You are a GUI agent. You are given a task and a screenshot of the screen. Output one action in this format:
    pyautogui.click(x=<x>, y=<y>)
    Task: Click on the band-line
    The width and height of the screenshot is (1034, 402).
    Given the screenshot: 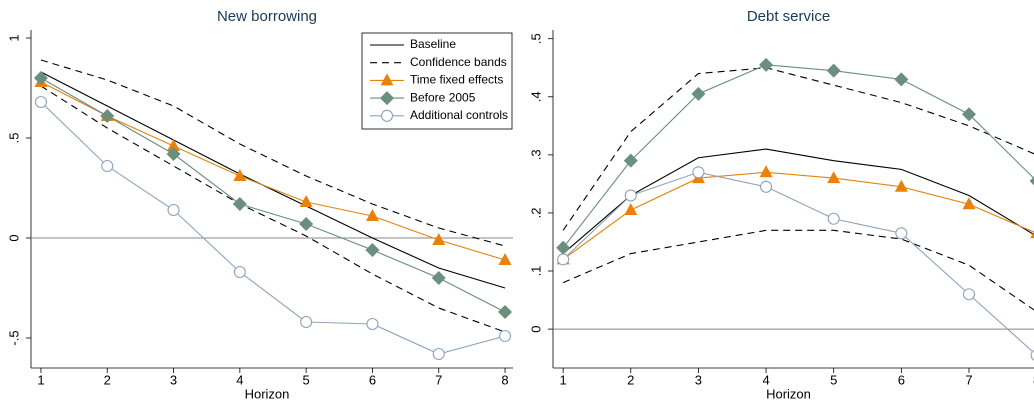 What is the action you would take?
    pyautogui.click(x=798, y=270)
    